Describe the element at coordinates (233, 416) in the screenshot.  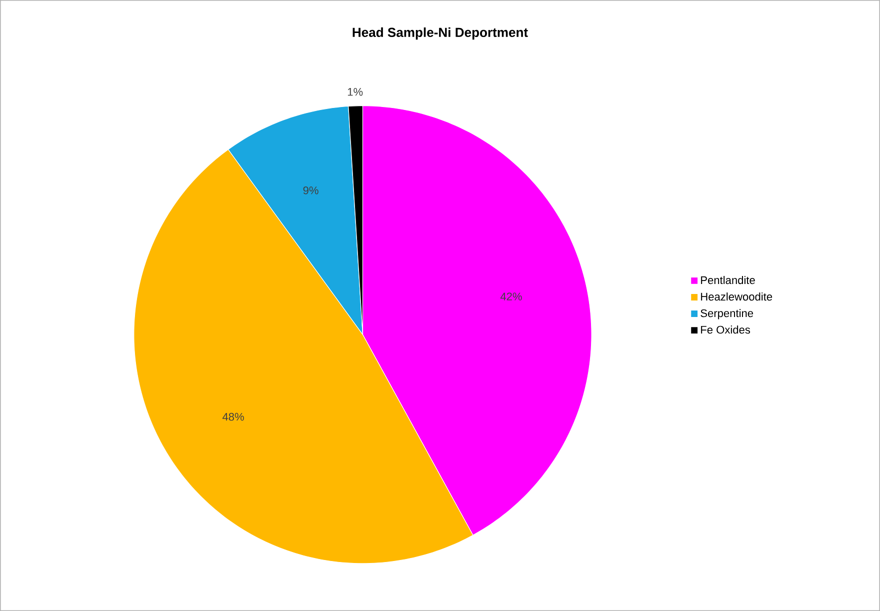
I see `data-label: 48%` at that location.